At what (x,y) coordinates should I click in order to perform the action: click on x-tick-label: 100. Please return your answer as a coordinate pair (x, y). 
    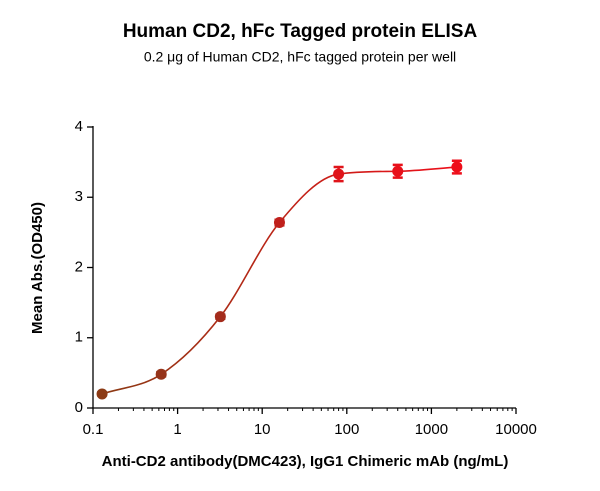
    Looking at the image, I should click on (346, 429).